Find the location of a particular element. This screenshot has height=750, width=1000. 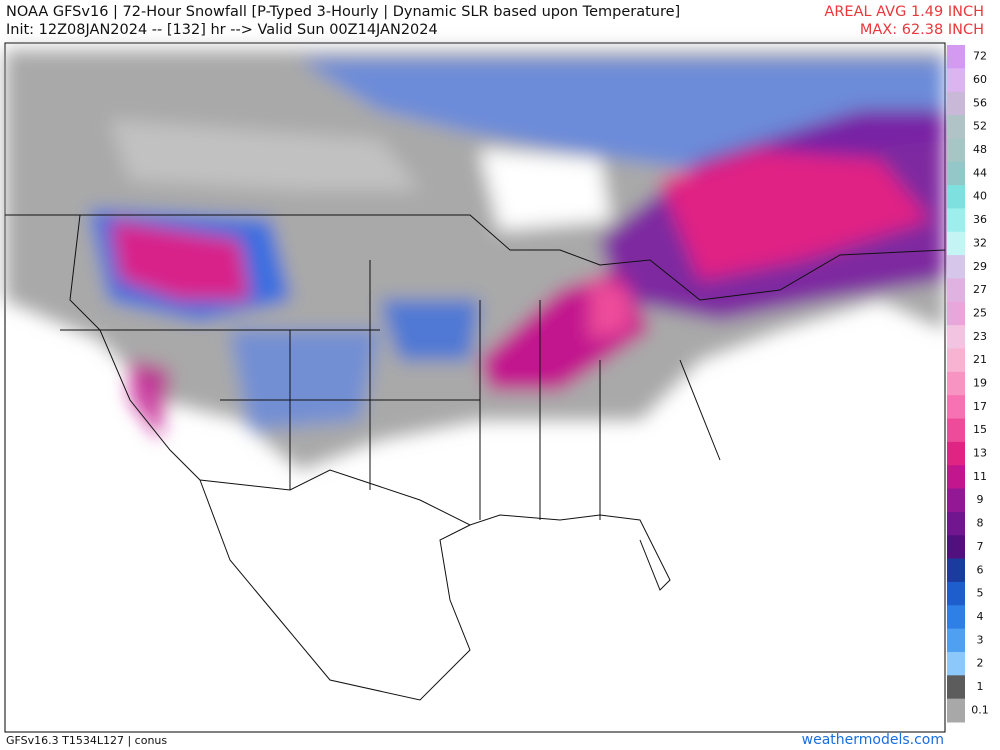

footer-site: weathermodels.com is located at coordinates (872, 740).